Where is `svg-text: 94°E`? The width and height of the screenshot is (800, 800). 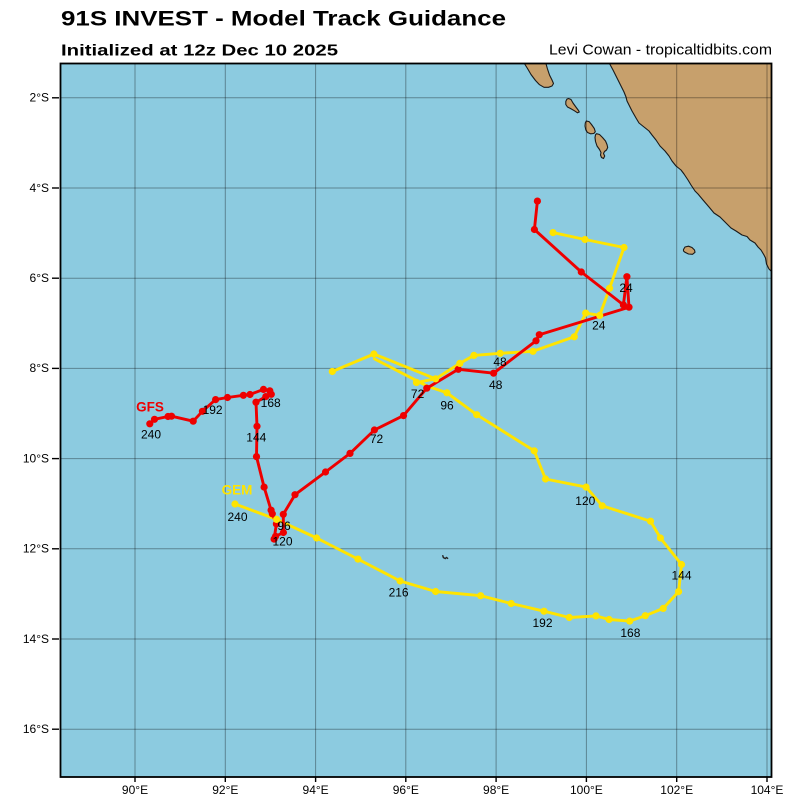 svg-text: 94°E is located at coordinates (316, 790).